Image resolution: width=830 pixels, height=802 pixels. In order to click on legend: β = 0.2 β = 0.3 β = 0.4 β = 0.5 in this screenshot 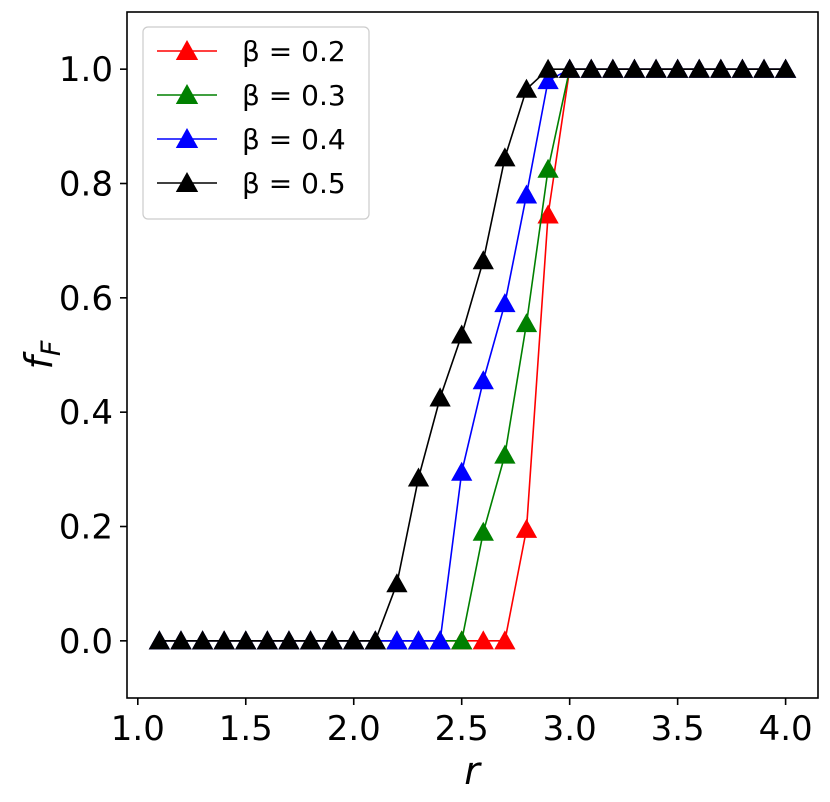, I will do `click(256, 123)`.